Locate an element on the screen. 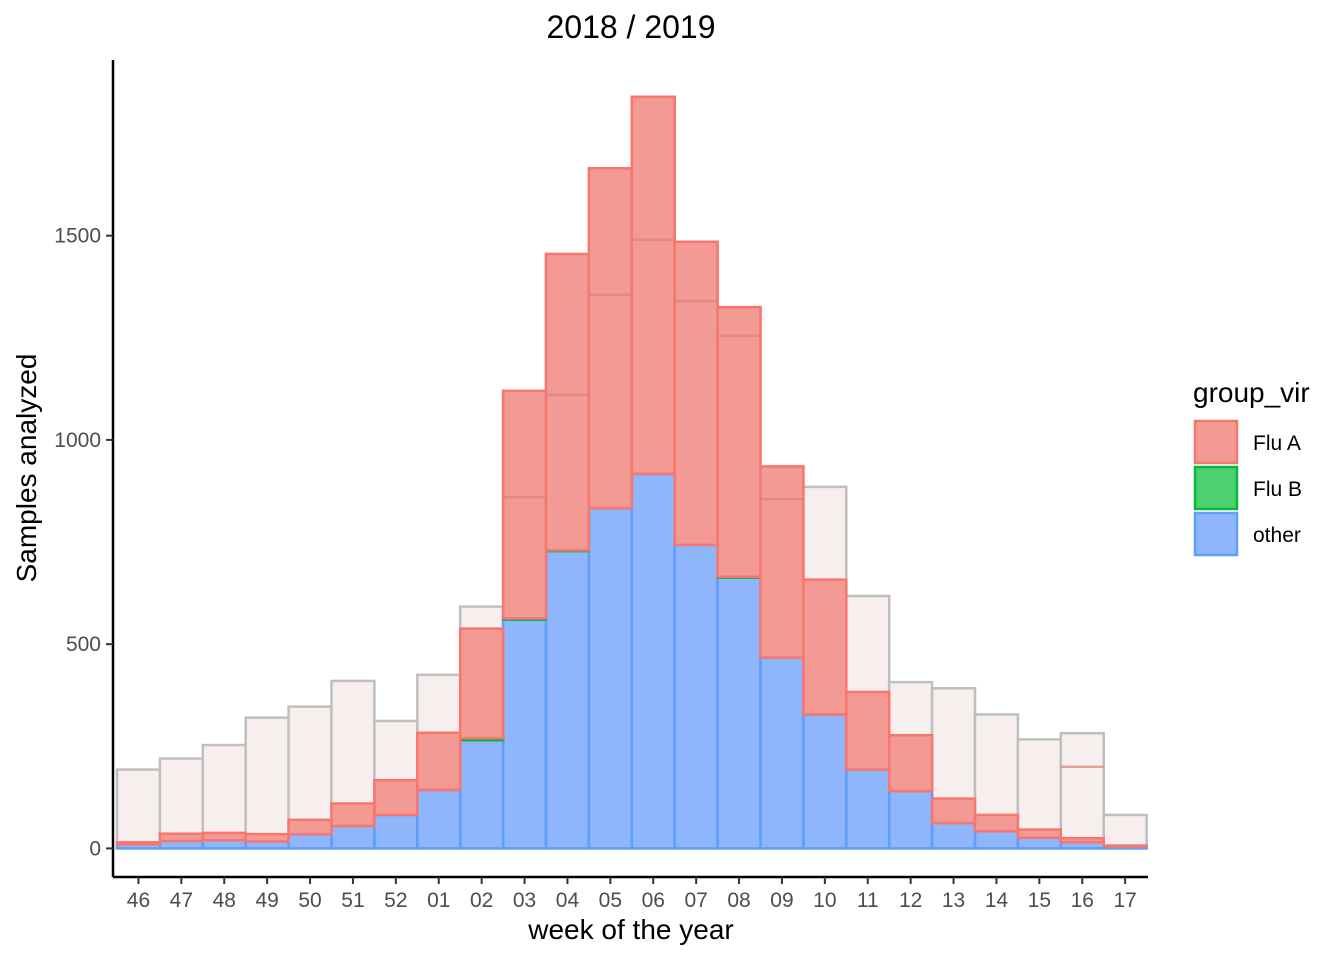  x-tick-label-07: 07 is located at coordinates (695, 900).